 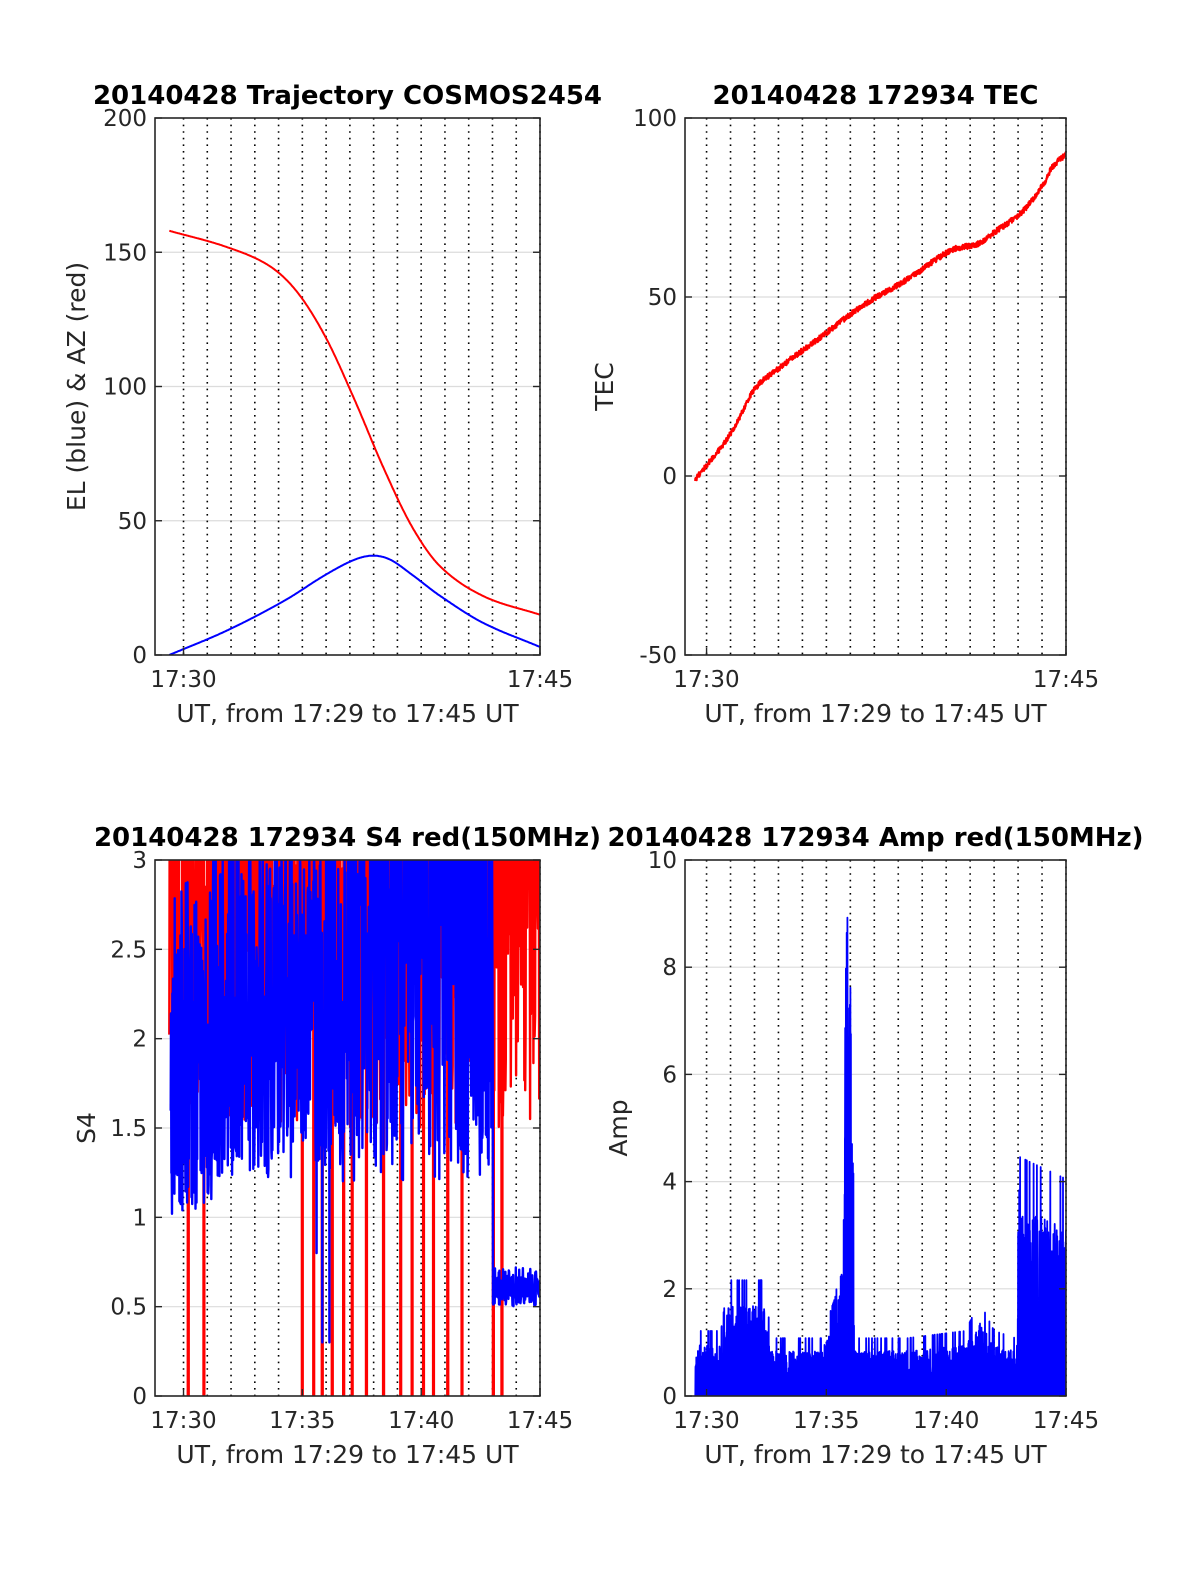 I want to click on series-line-az, so click(x=354, y=422).